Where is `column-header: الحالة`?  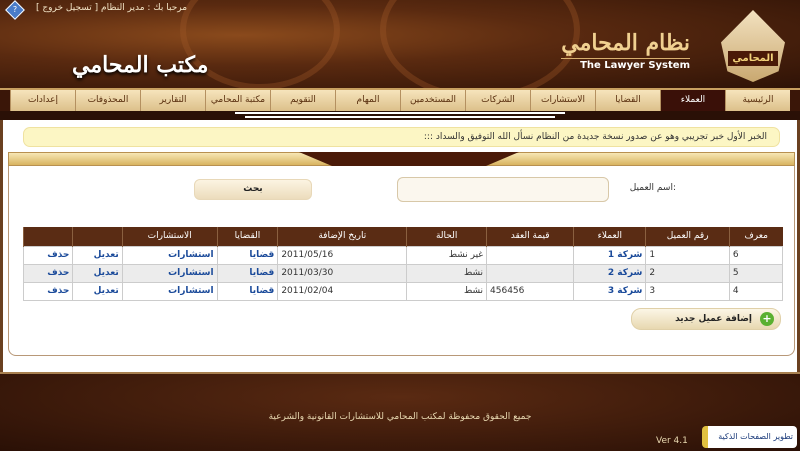
column-header: الحالة is located at coordinates (446, 236).